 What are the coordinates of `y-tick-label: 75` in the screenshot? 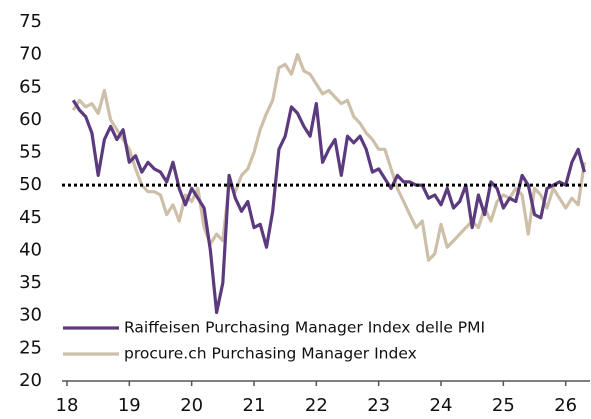 It's located at (30, 21).